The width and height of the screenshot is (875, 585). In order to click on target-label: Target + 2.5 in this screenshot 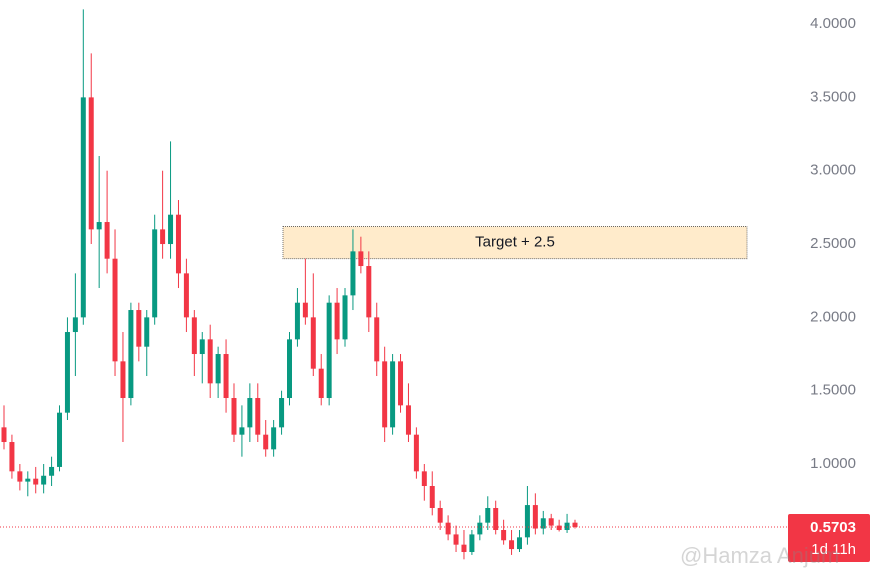, I will do `click(515, 242)`.